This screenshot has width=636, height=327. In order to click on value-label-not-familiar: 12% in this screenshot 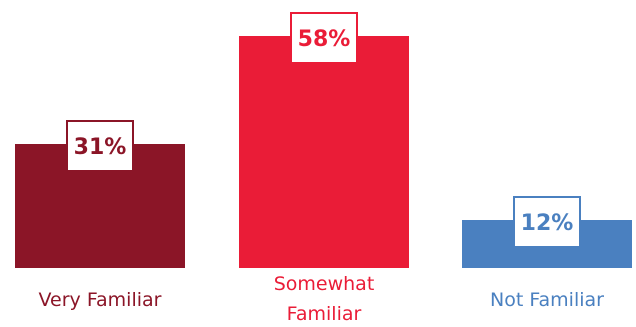, I will do `click(547, 223)`.